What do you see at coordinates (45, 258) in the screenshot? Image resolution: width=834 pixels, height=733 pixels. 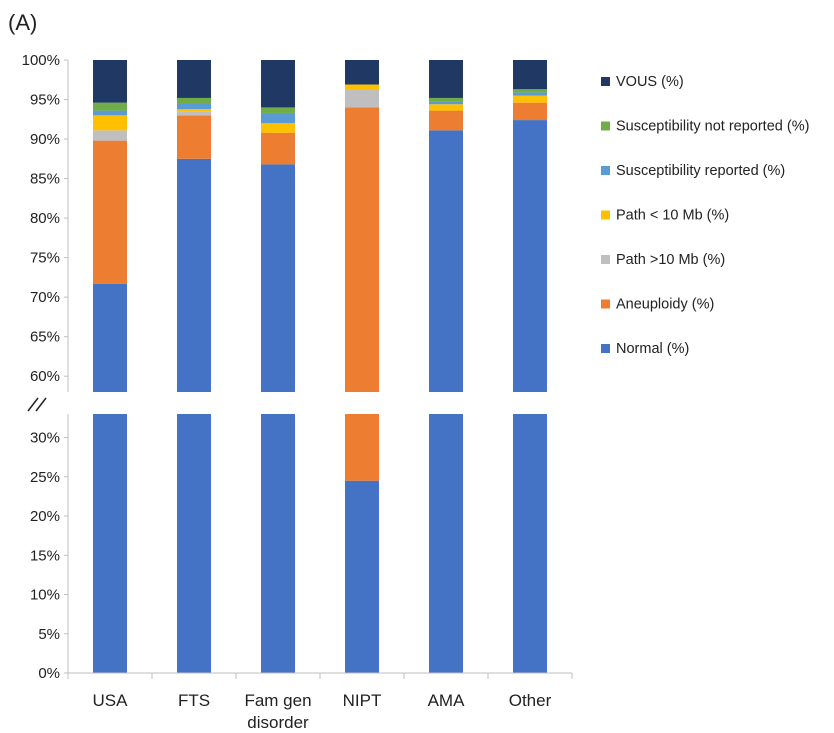 I see `y-tick-label: 75%` at bounding box center [45, 258].